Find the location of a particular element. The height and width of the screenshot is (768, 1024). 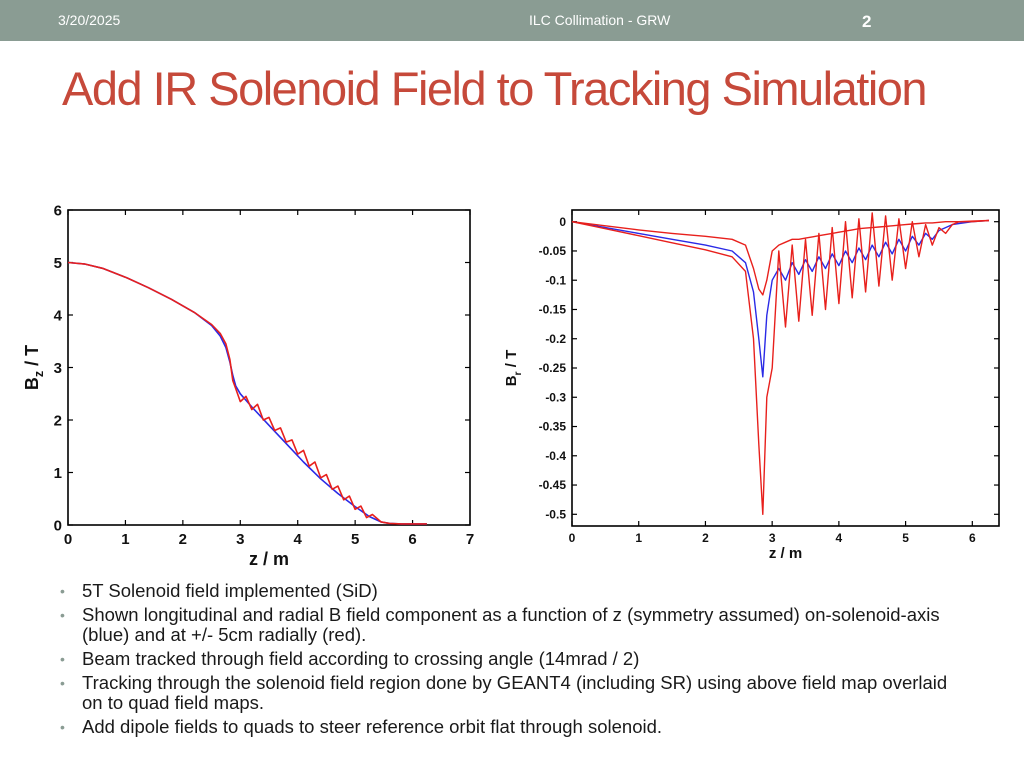

y-tick-label: -0.5 is located at coordinates (555, 514).